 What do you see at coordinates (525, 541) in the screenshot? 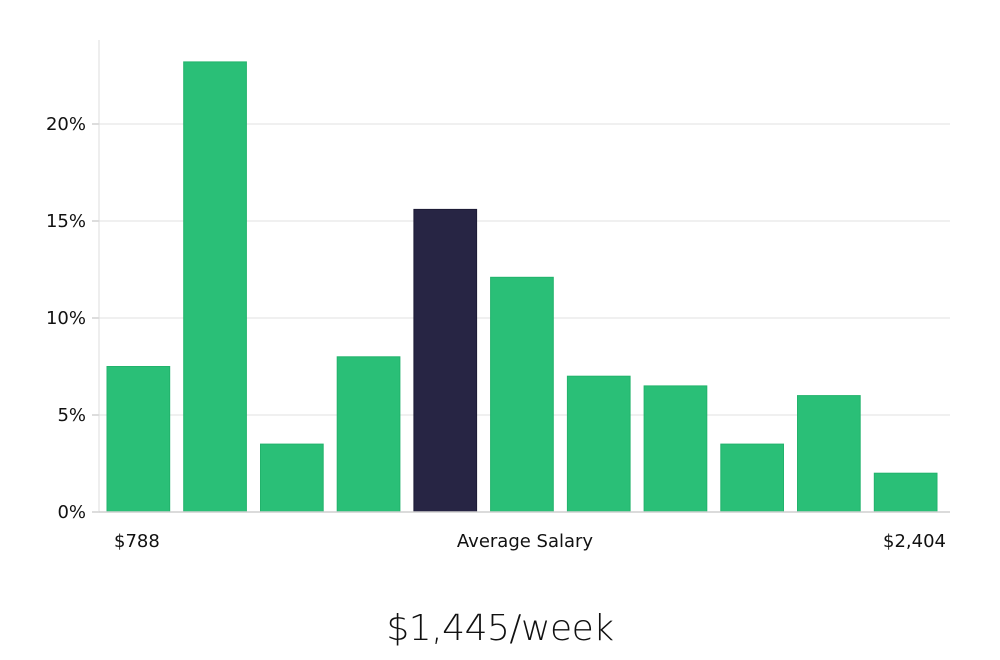
I see `x-label-average: Average Salary` at bounding box center [525, 541].